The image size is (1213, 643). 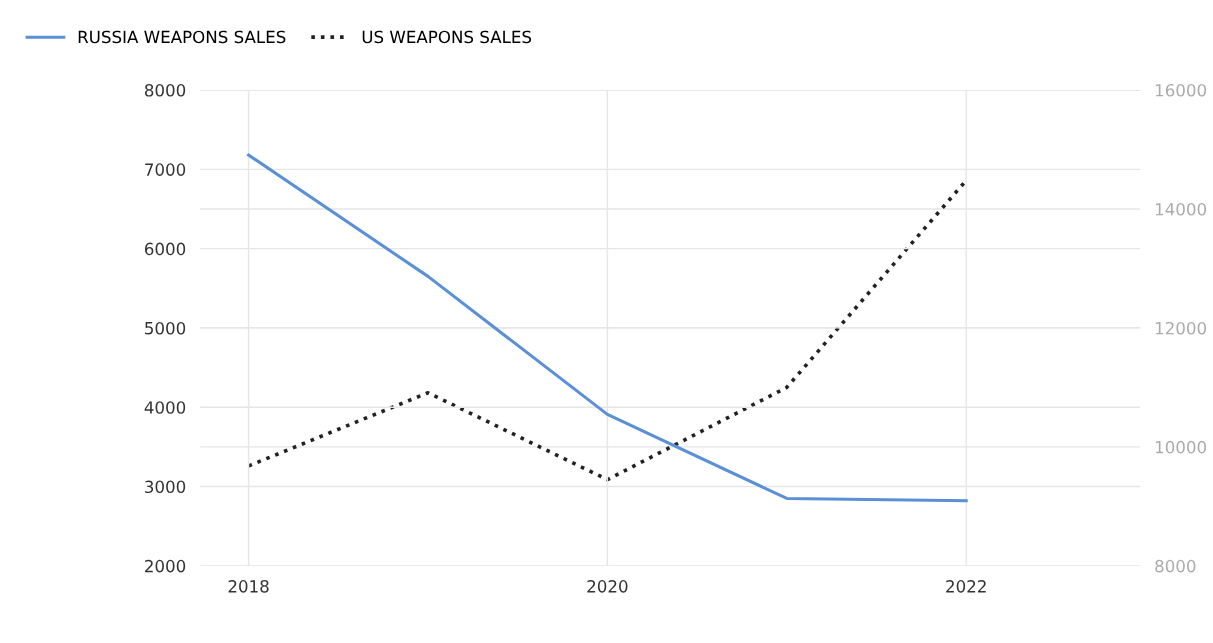 What do you see at coordinates (165, 249) in the screenshot?
I see `y-tick-label: 6000` at bounding box center [165, 249].